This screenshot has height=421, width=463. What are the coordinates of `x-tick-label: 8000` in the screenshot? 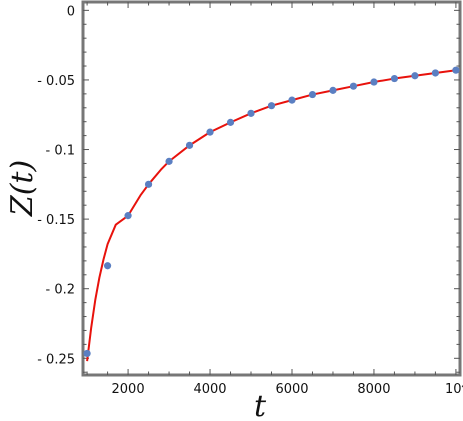 It's located at (373, 389).